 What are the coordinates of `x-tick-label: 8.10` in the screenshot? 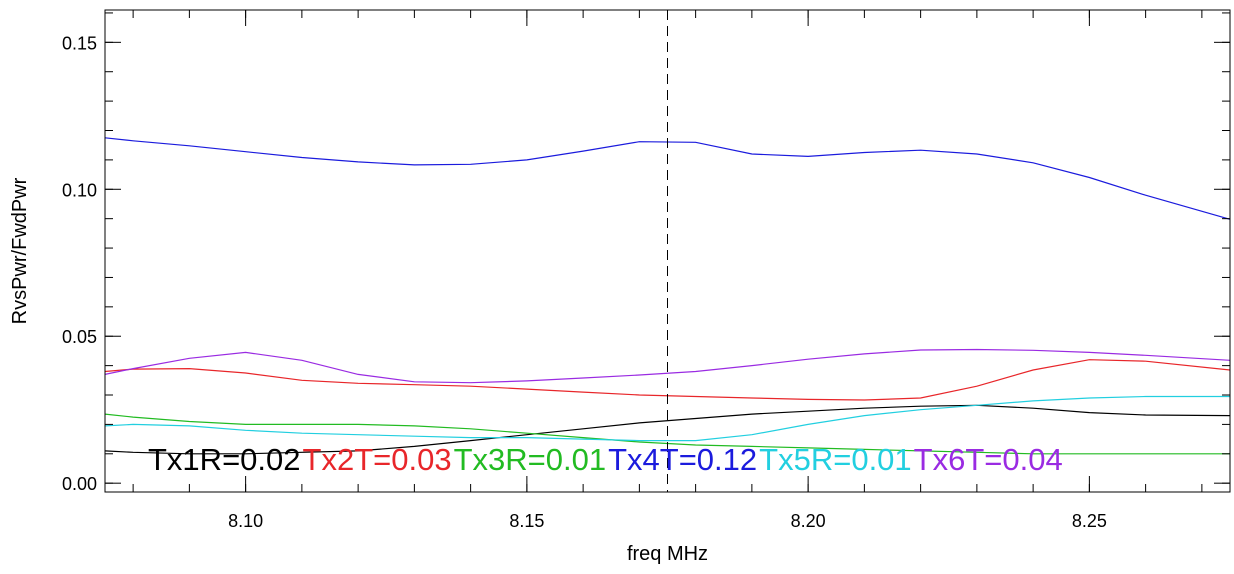 It's located at (245, 521).